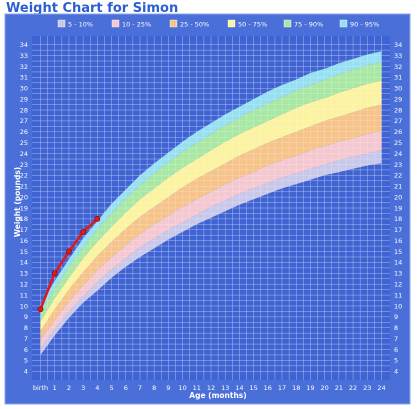 The image size is (420, 409). What do you see at coordinates (217, 395) in the screenshot?
I see `x-axis-label: Age (months)` at bounding box center [217, 395].